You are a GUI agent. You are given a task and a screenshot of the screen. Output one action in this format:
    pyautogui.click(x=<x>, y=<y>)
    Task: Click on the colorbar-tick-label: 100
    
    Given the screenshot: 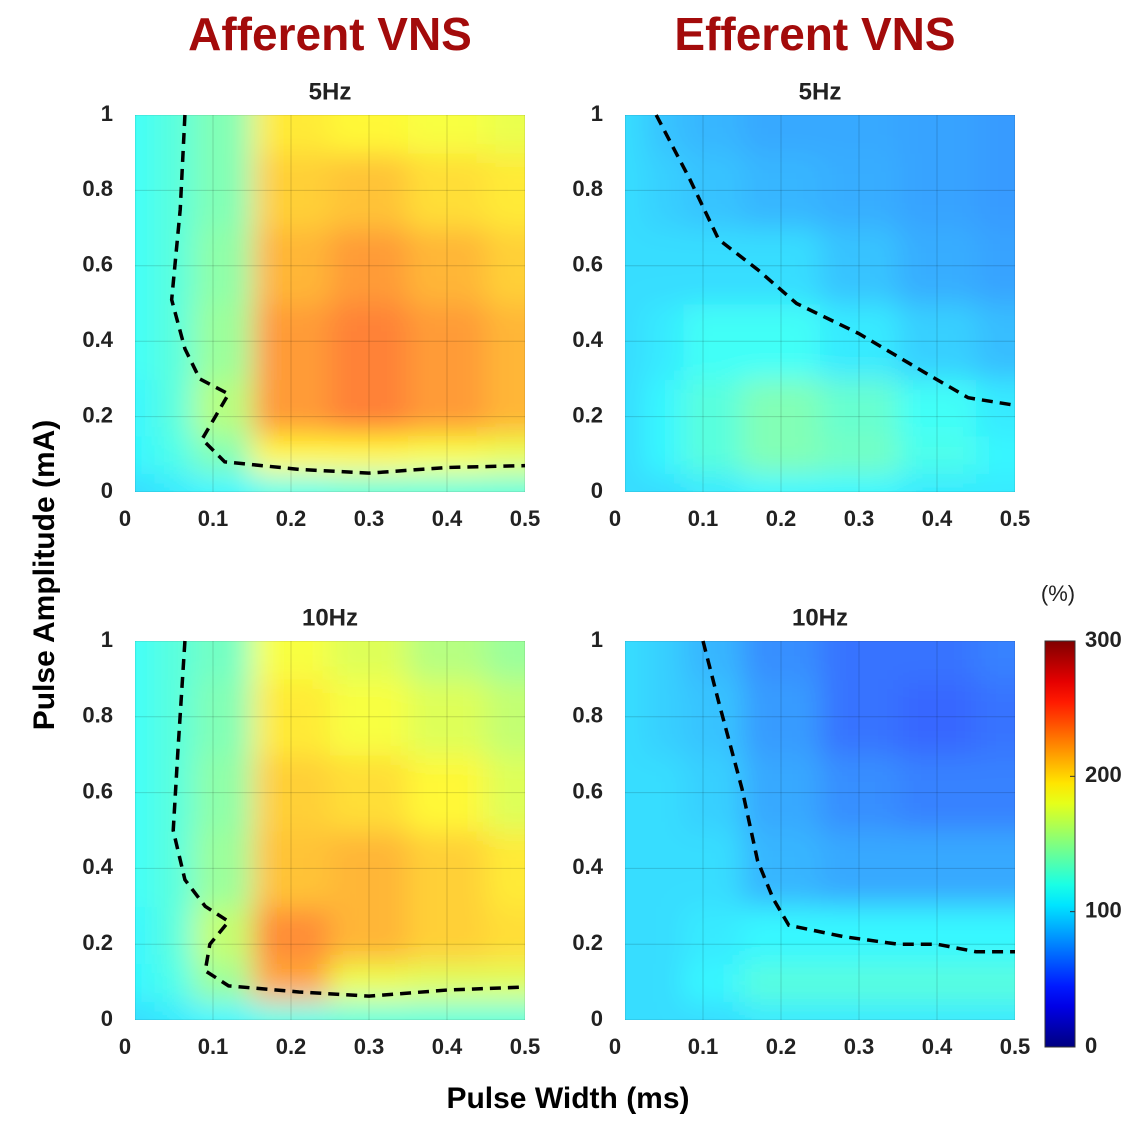 What is the action you would take?
    pyautogui.click(x=1103, y=909)
    